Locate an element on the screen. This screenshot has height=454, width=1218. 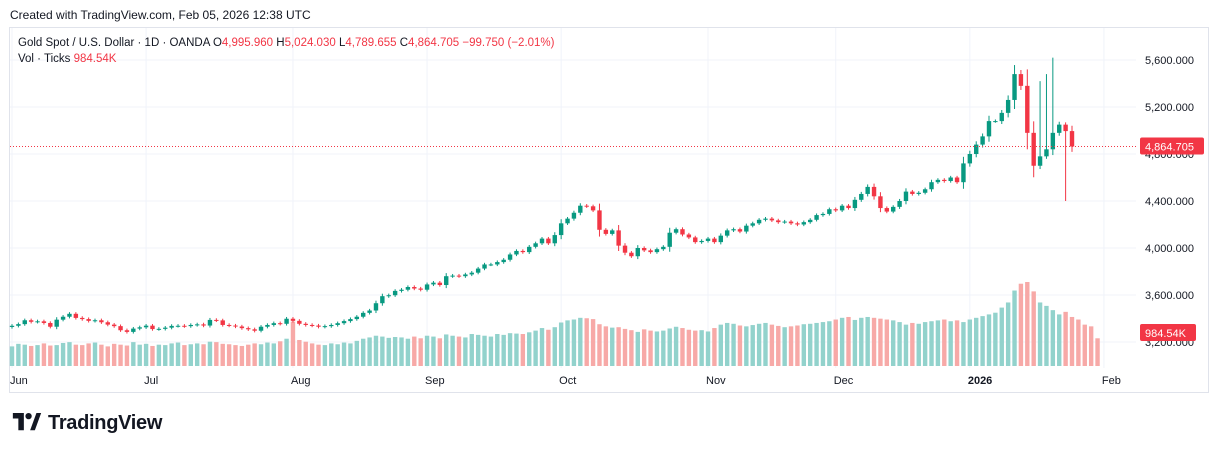
y-tick-label: 4,400.000 is located at coordinates (1169, 202).